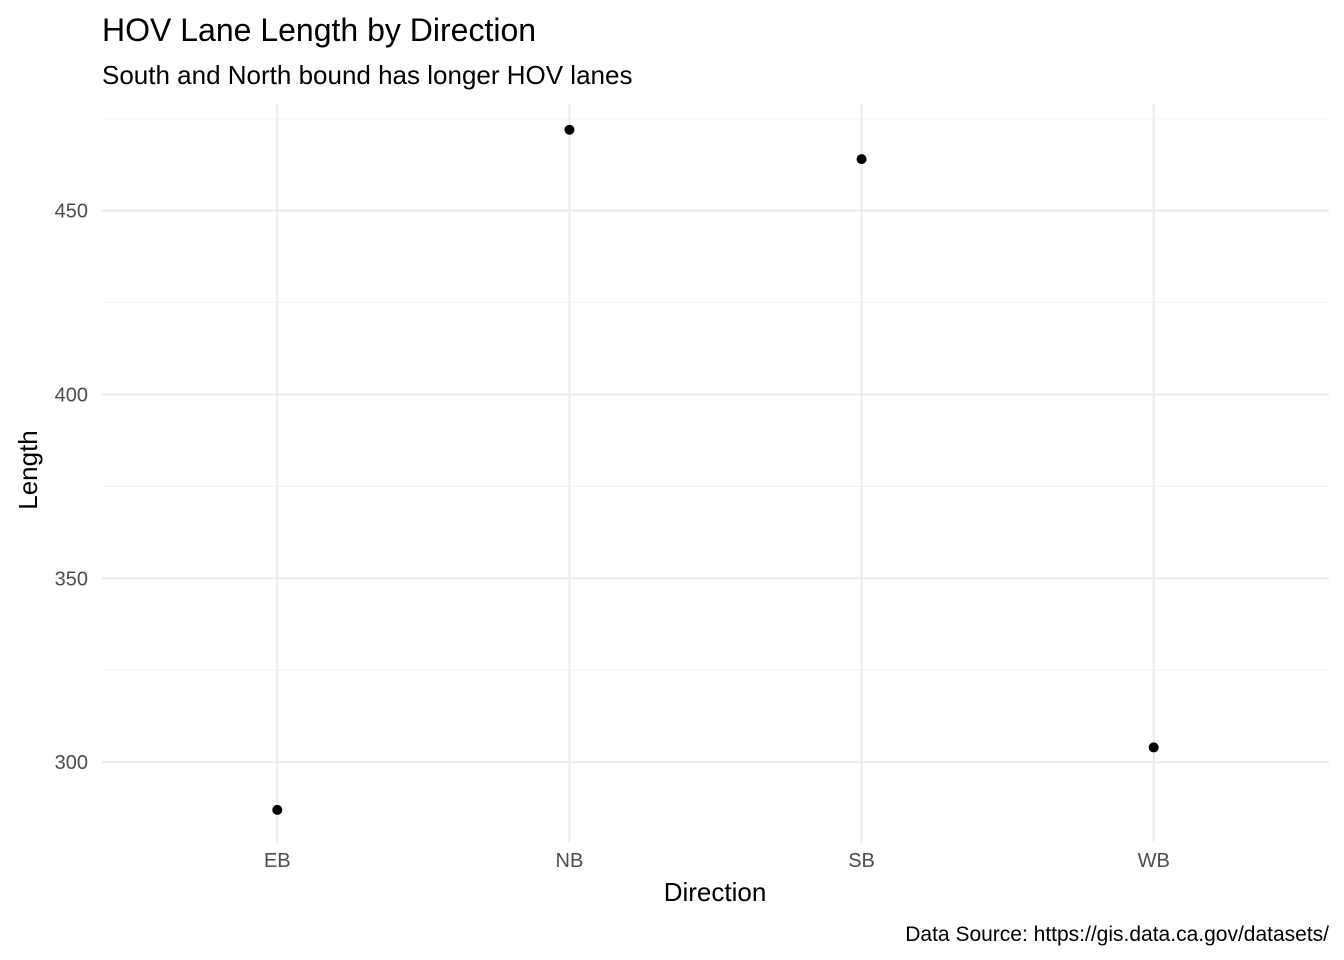 This screenshot has height=960, width=1344. I want to click on data-point-eb, so click(277, 809).